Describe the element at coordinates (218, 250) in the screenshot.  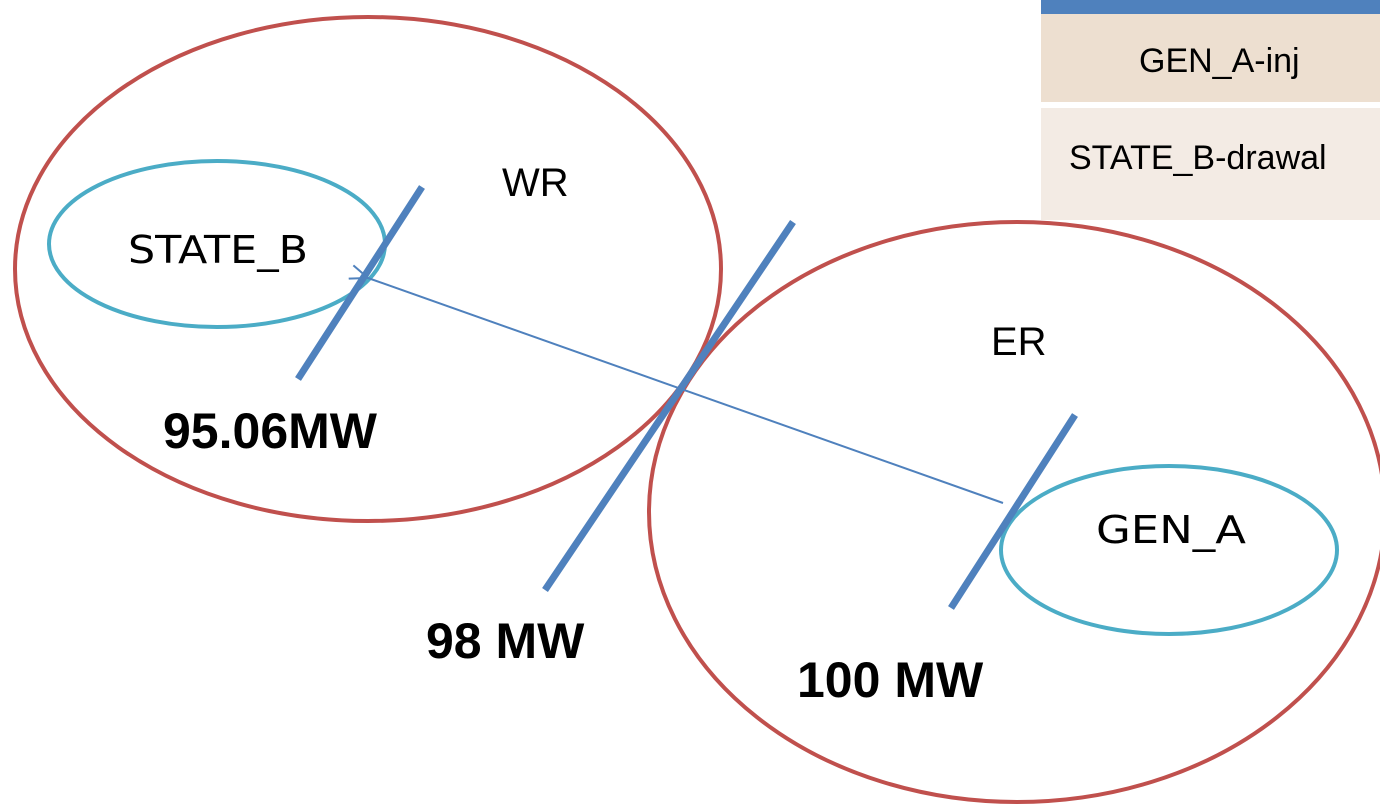
I see `node-state-b-label: STATE_B` at that location.